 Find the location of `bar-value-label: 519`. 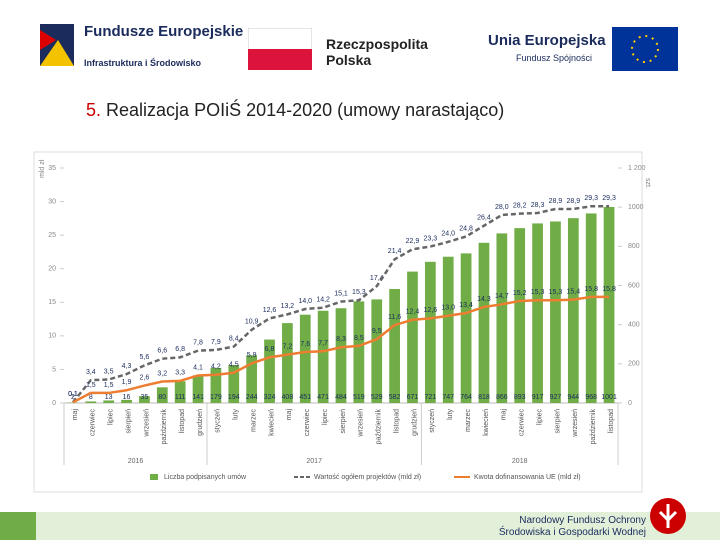

bar-value-label: 519 is located at coordinates (359, 397).